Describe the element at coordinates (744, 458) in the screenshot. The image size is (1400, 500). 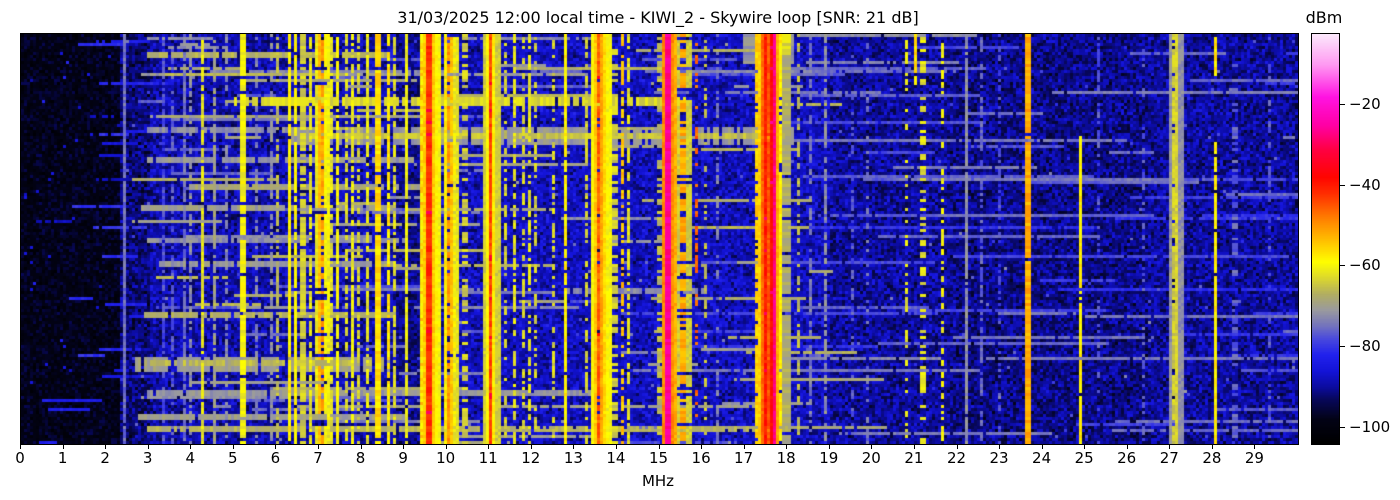
I see `x-tick-label: 17` at that location.